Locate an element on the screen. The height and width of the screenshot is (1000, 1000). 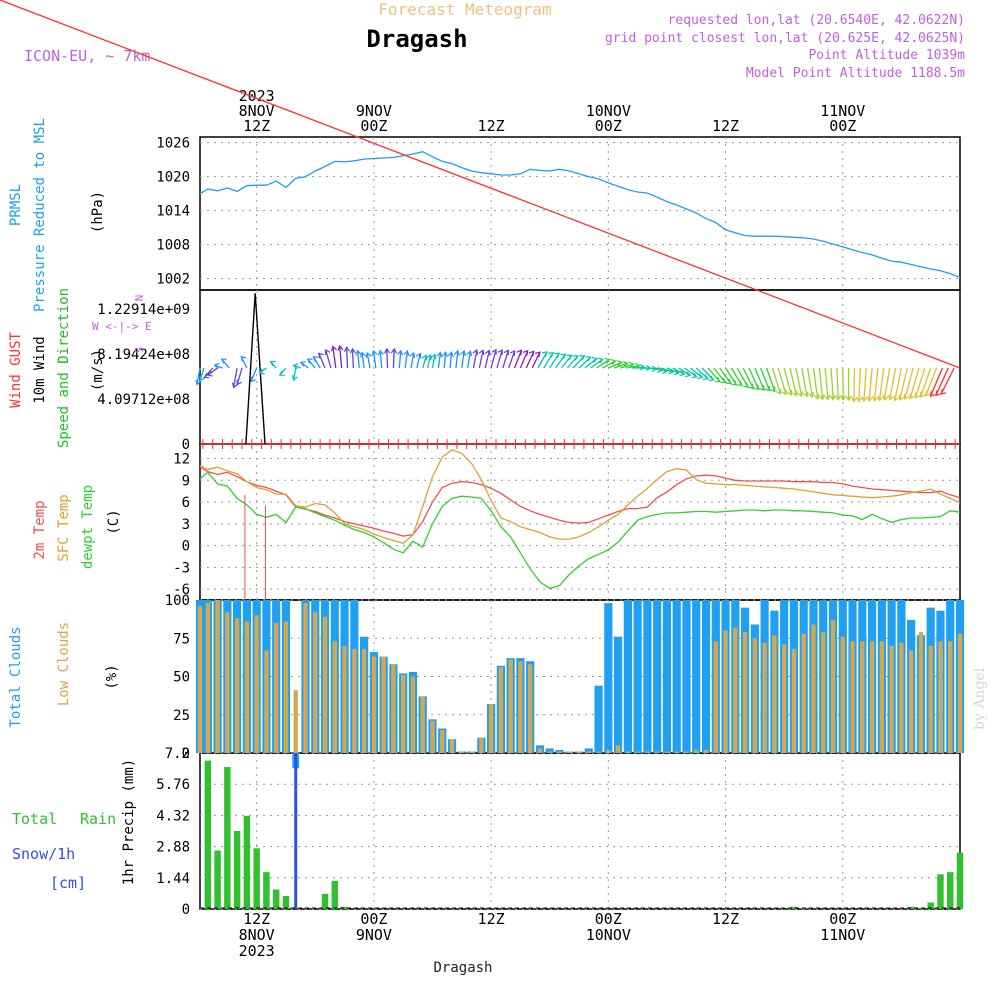
y-tick-label: 8.19424e+08 is located at coordinates (143, 355).